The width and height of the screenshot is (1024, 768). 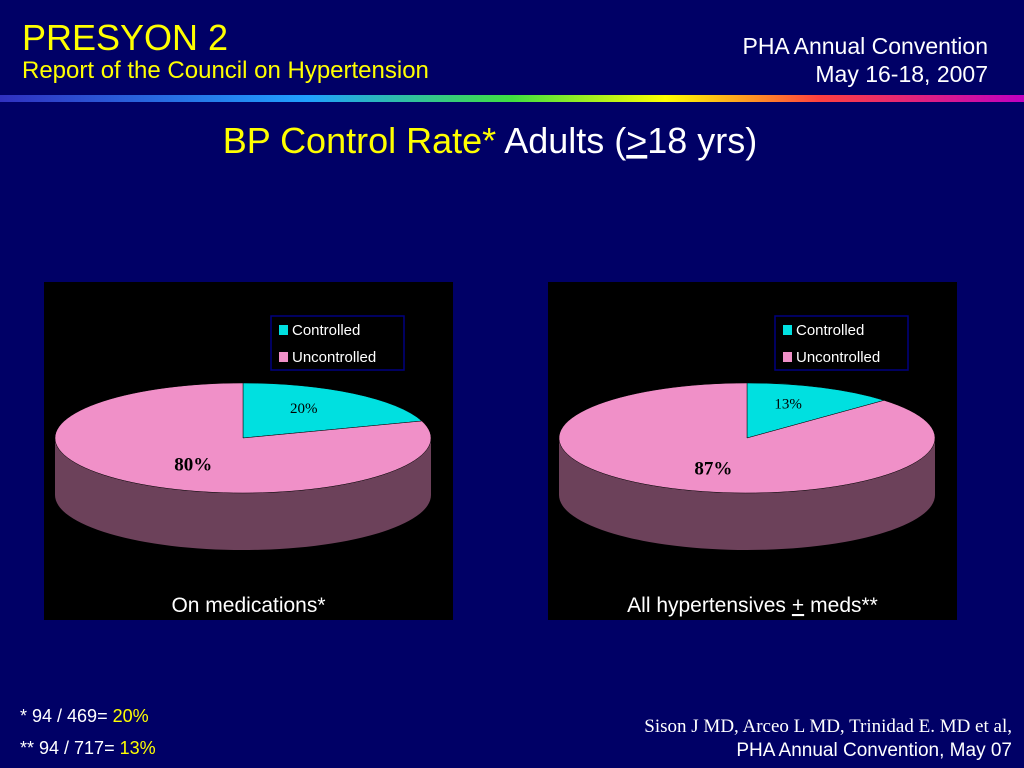 What do you see at coordinates (138, 748) in the screenshot?
I see `footnote-value: 13%` at bounding box center [138, 748].